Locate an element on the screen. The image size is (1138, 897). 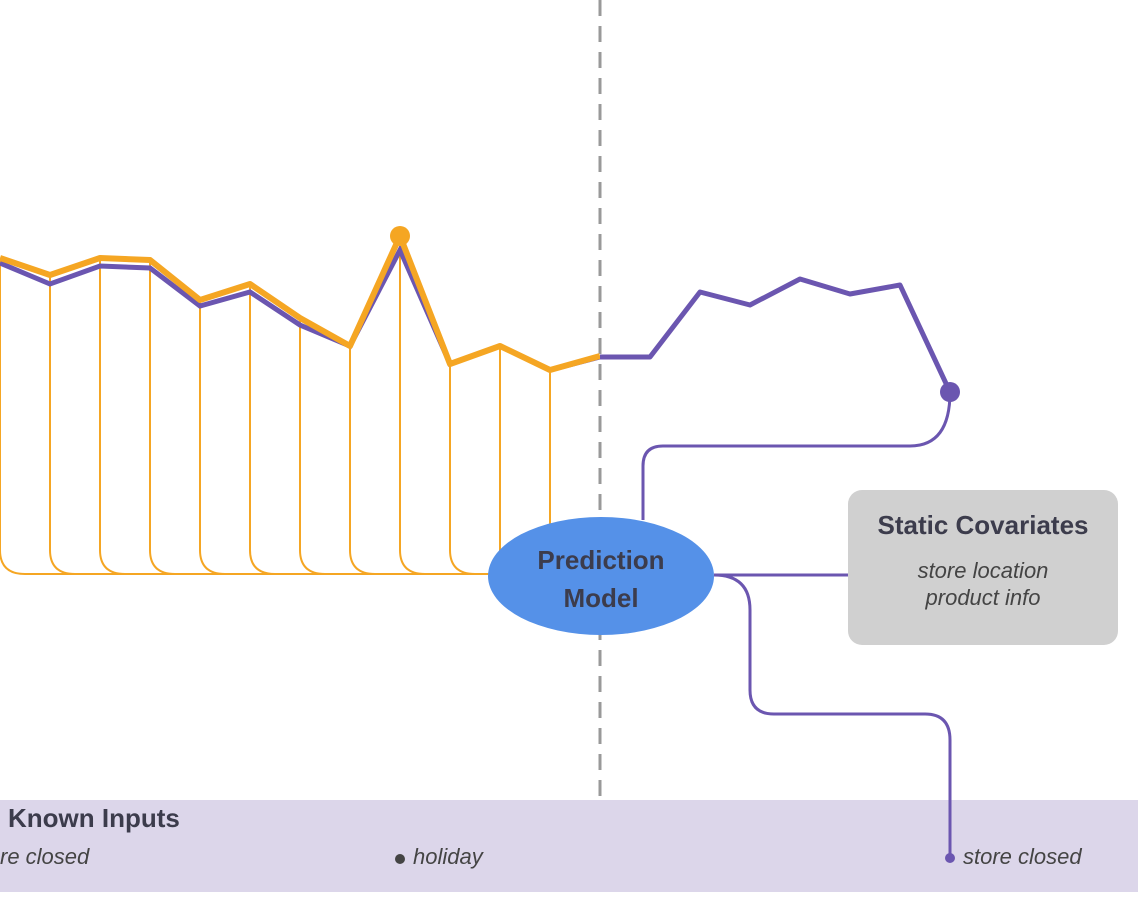
band-item: holiday is located at coordinates (449, 856).